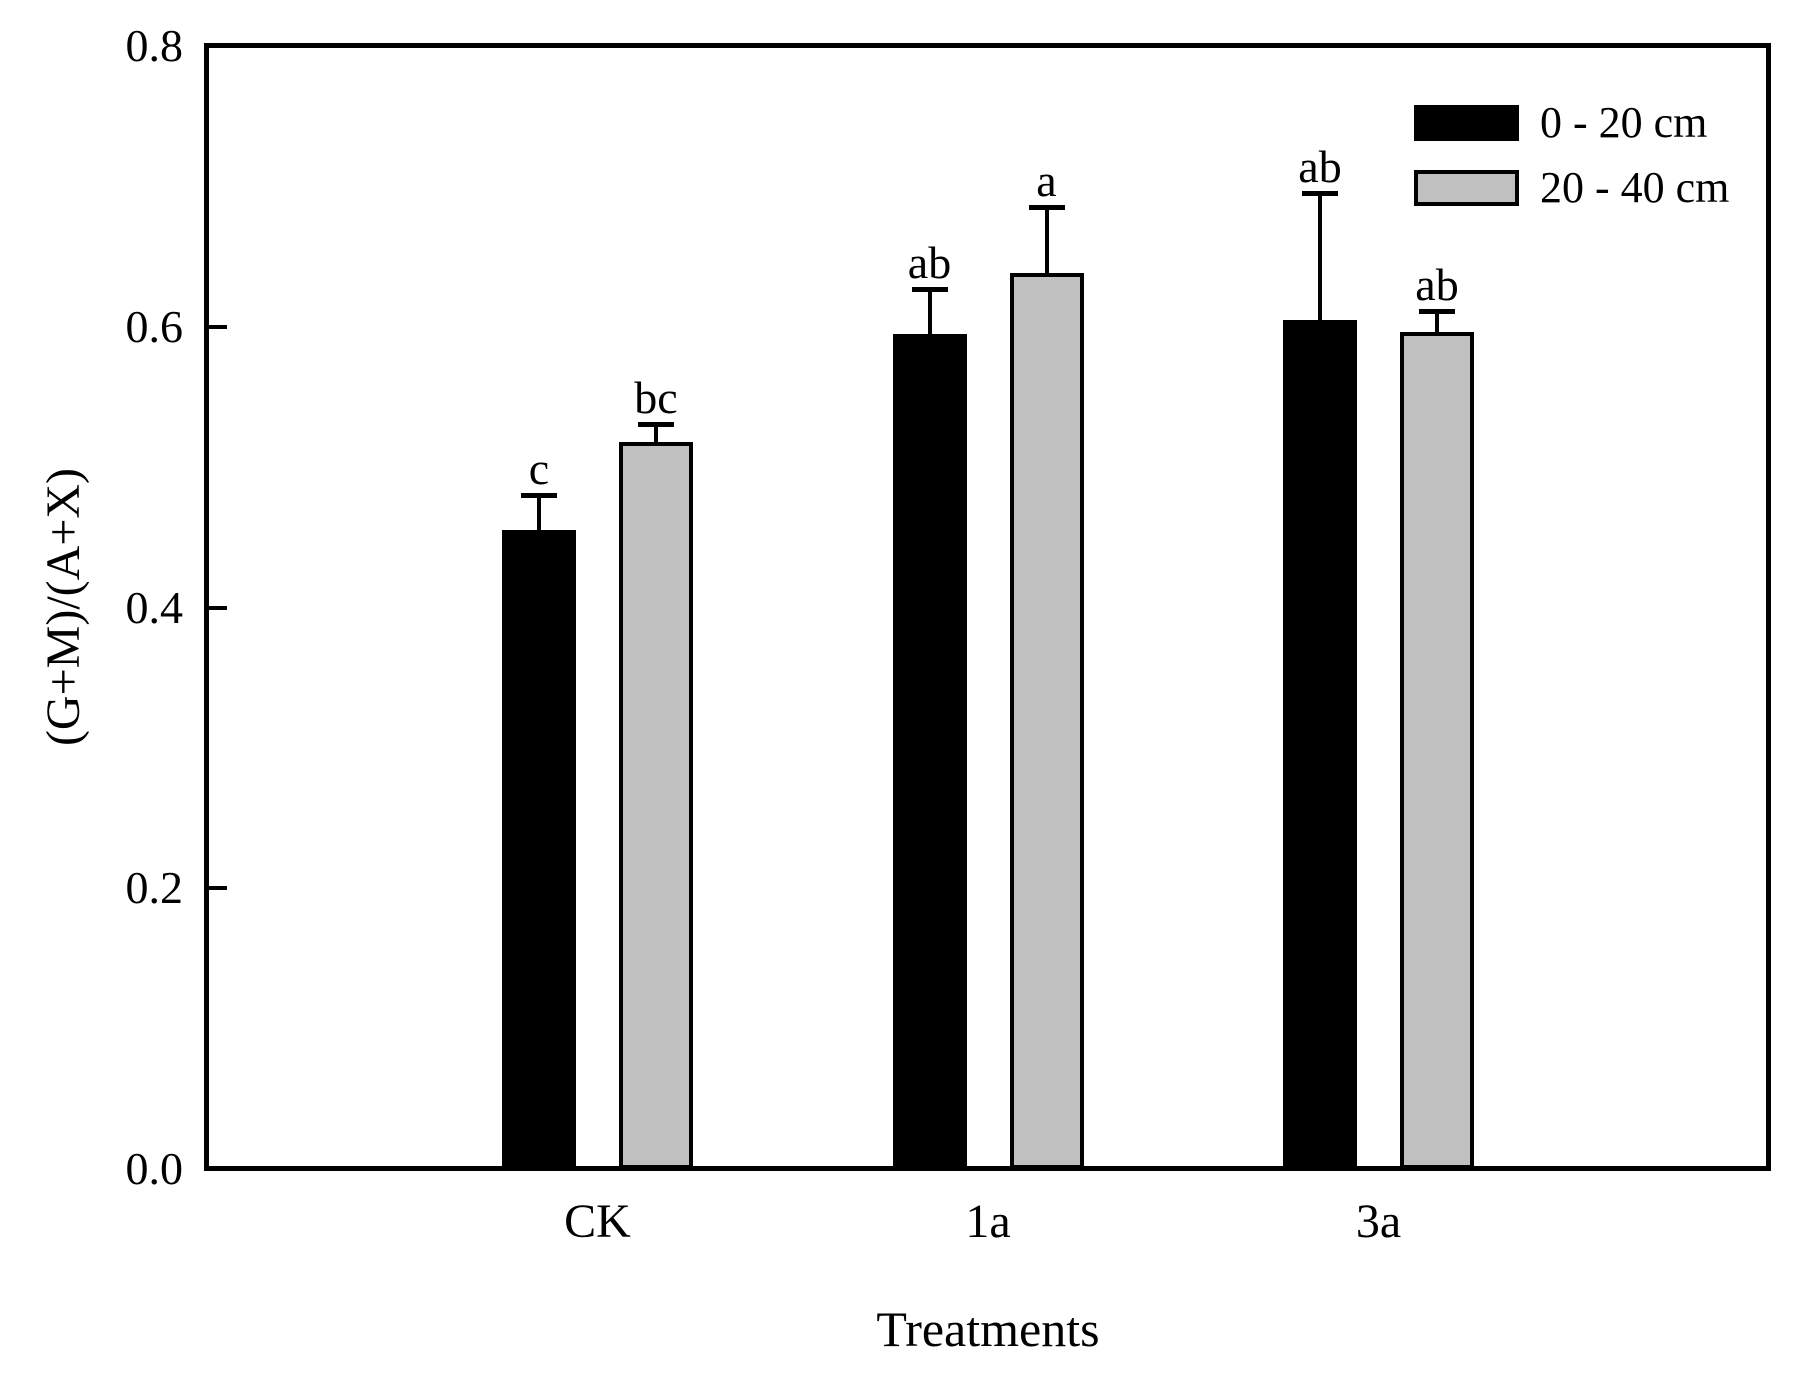 This screenshot has width=1805, height=1391. I want to click on y-tick-label: 0.0, so click(154, 1168).